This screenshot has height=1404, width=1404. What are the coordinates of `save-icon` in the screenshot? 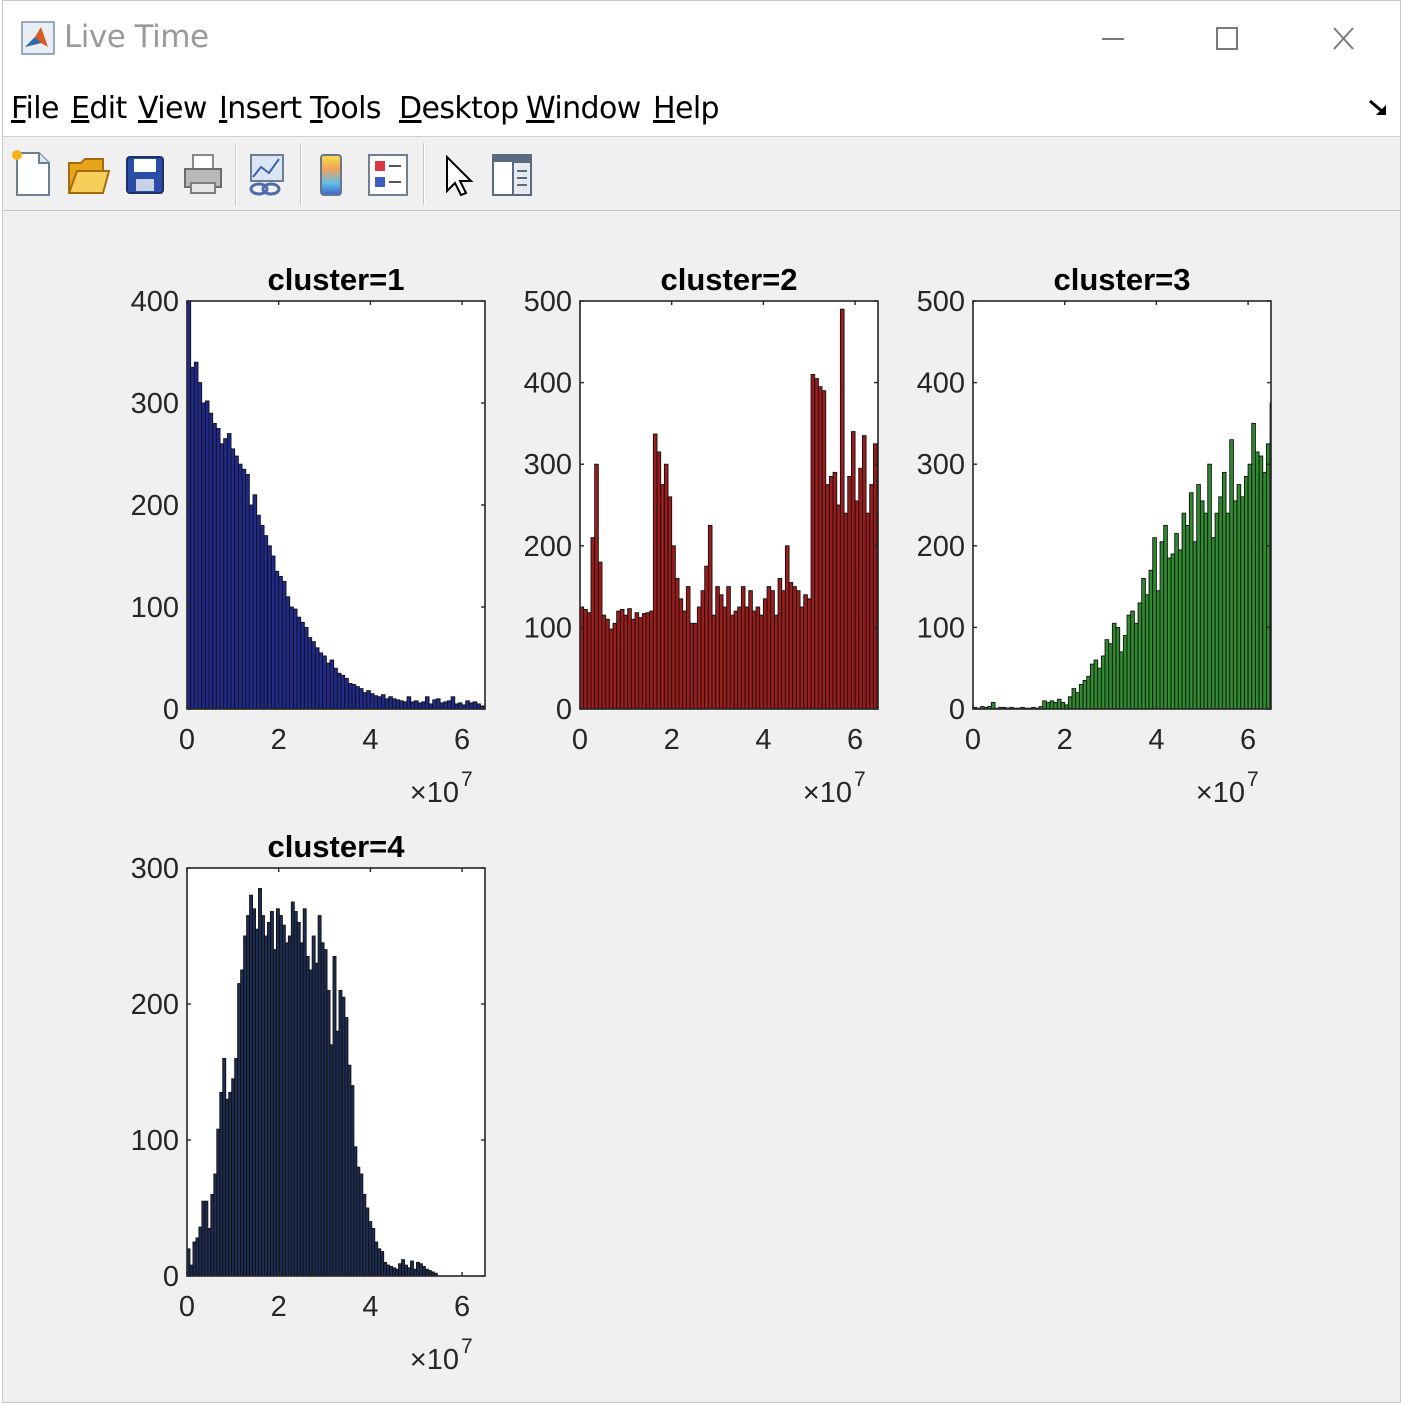 It's located at (145, 175).